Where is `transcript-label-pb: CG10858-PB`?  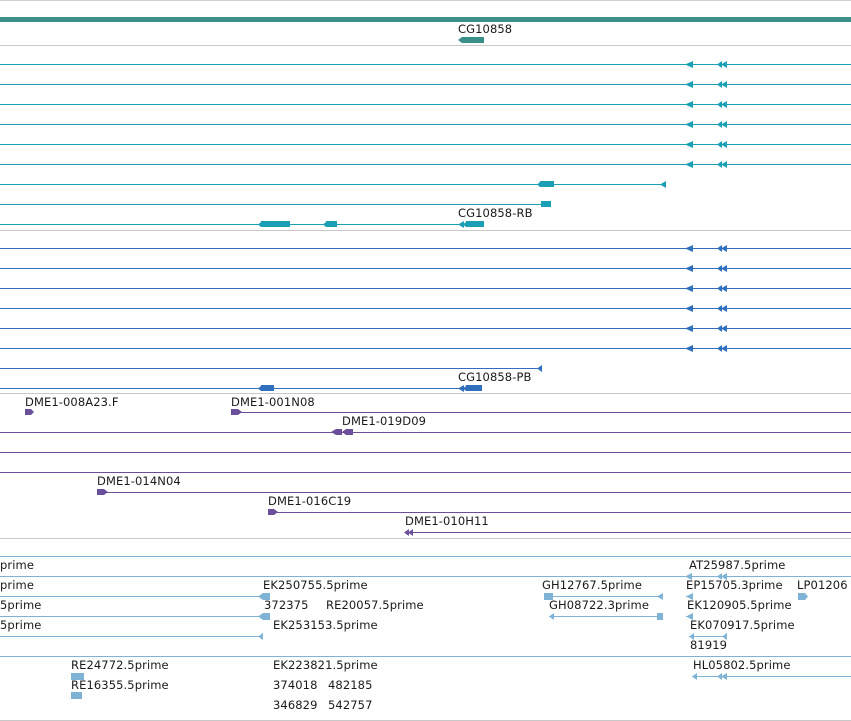
transcript-label-pb: CG10858-PB is located at coordinates (495, 377).